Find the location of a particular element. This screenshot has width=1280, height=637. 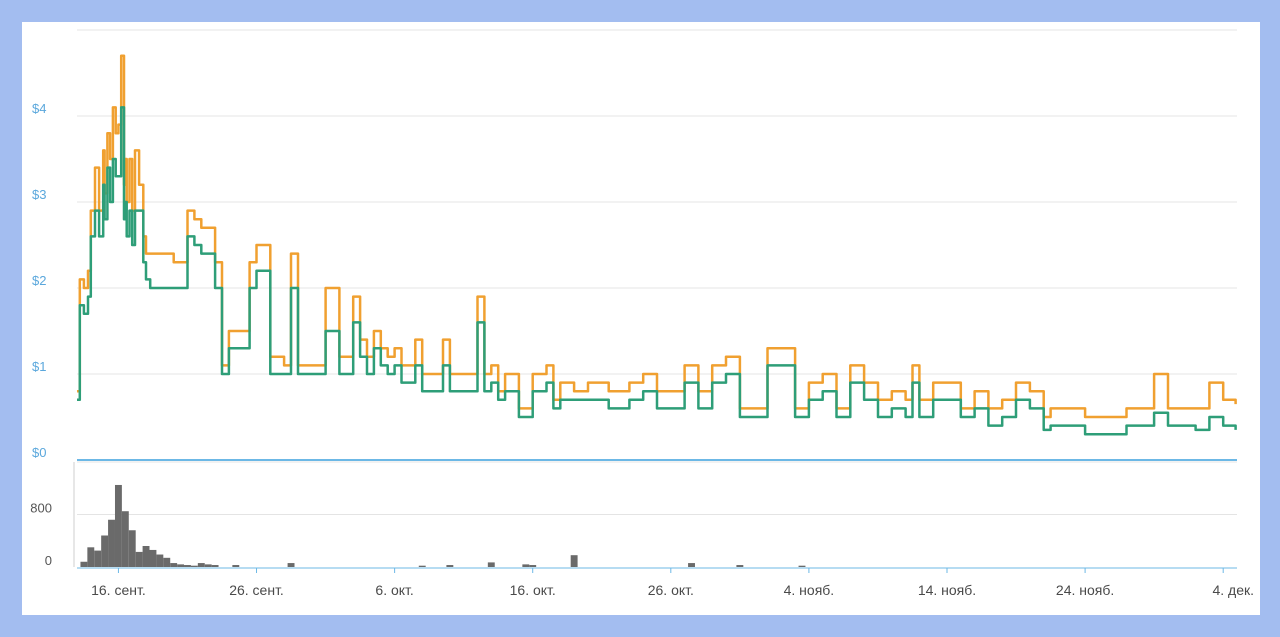

price-tick-label: $2 is located at coordinates (39, 280).